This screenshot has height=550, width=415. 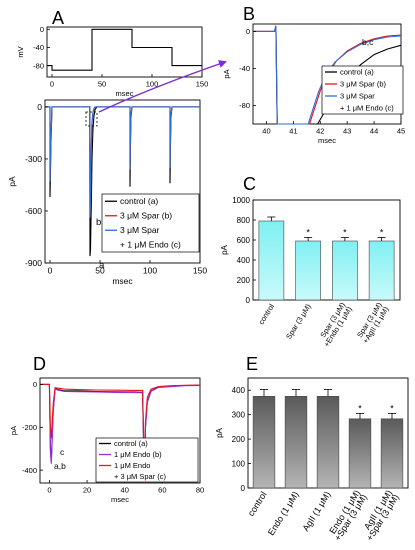 What do you see at coordinates (368, 42) in the screenshot?
I see `trace-annotation: b,c` at bounding box center [368, 42].